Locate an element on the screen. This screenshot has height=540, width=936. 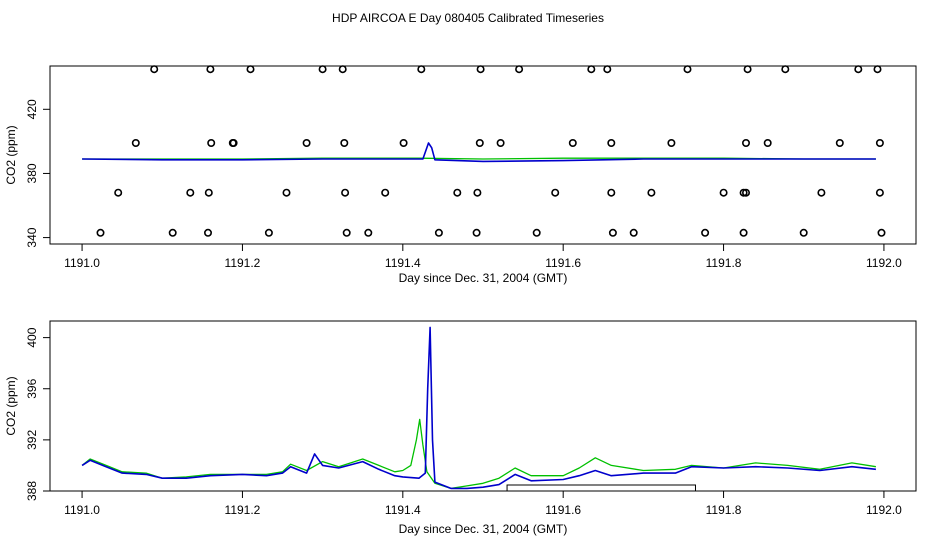
top-y-axis-label: CO2 (ppm) is located at coordinates (11, 154).